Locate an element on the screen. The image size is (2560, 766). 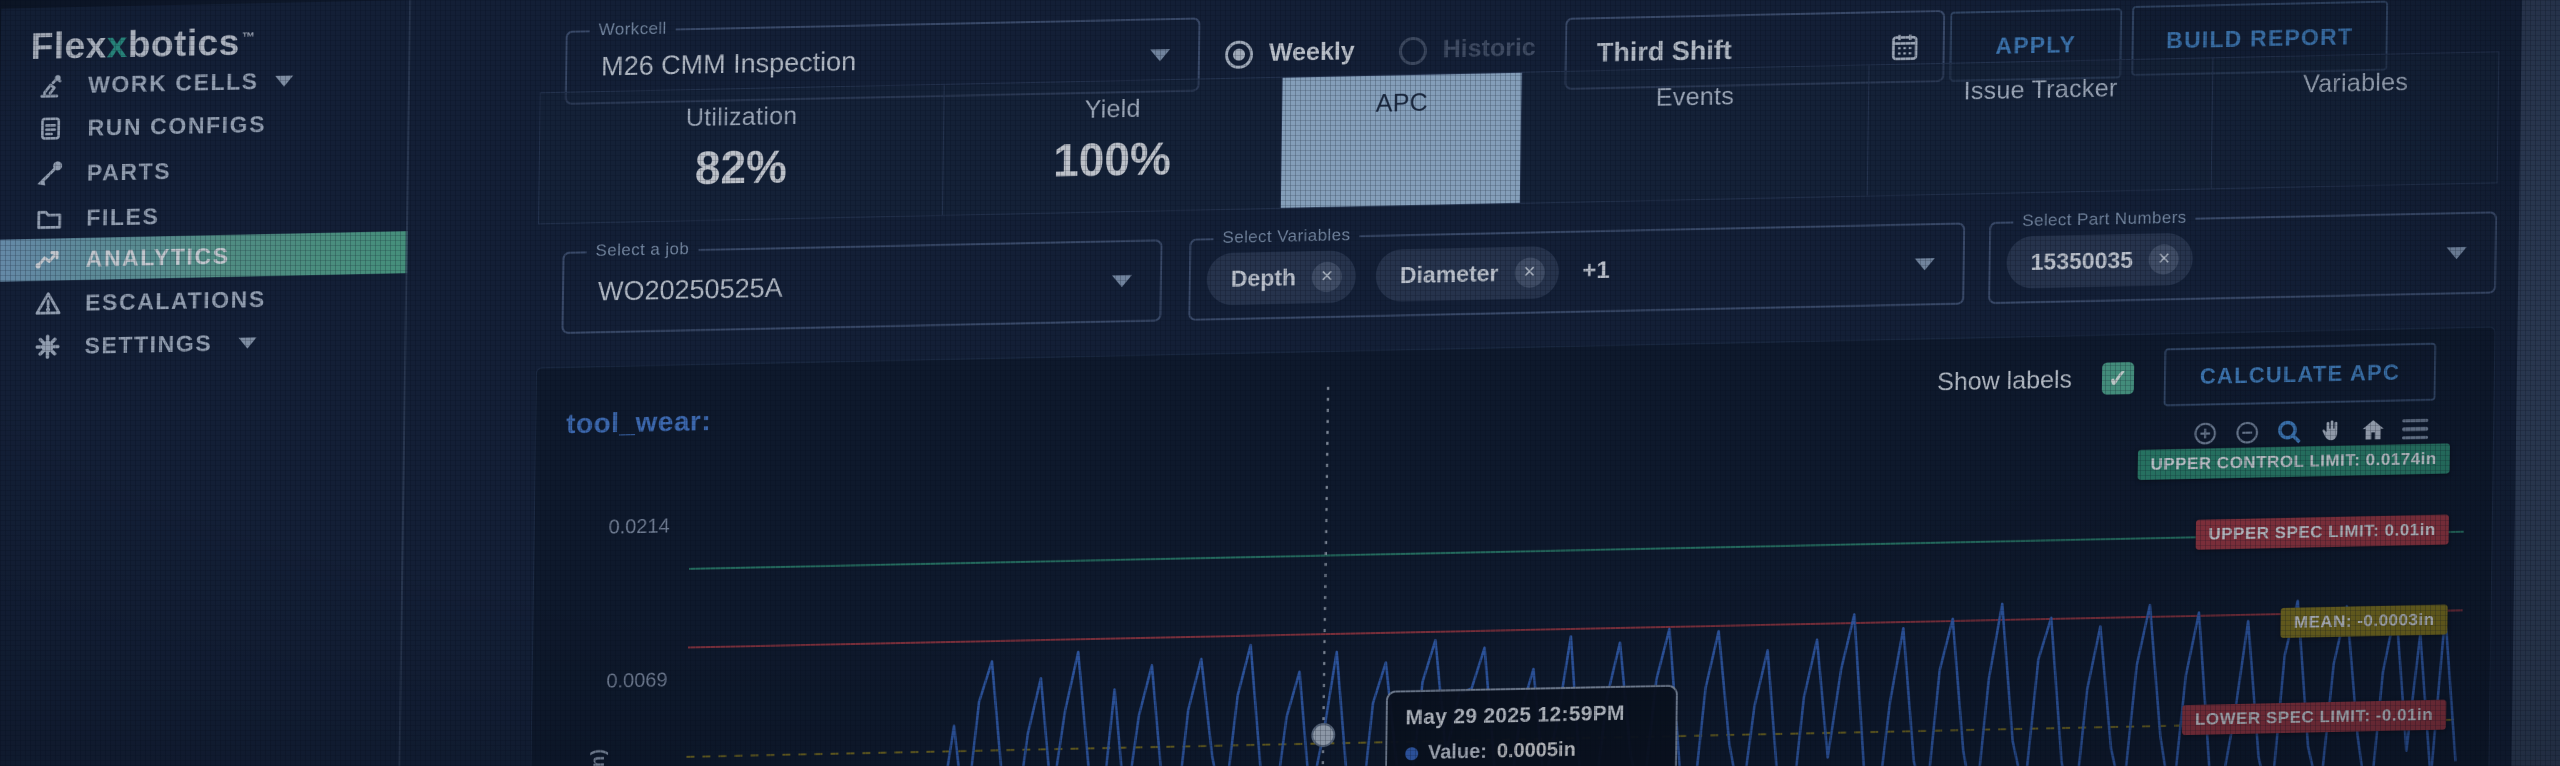
y-axis-tick: 0.0214 is located at coordinates (639, 527).